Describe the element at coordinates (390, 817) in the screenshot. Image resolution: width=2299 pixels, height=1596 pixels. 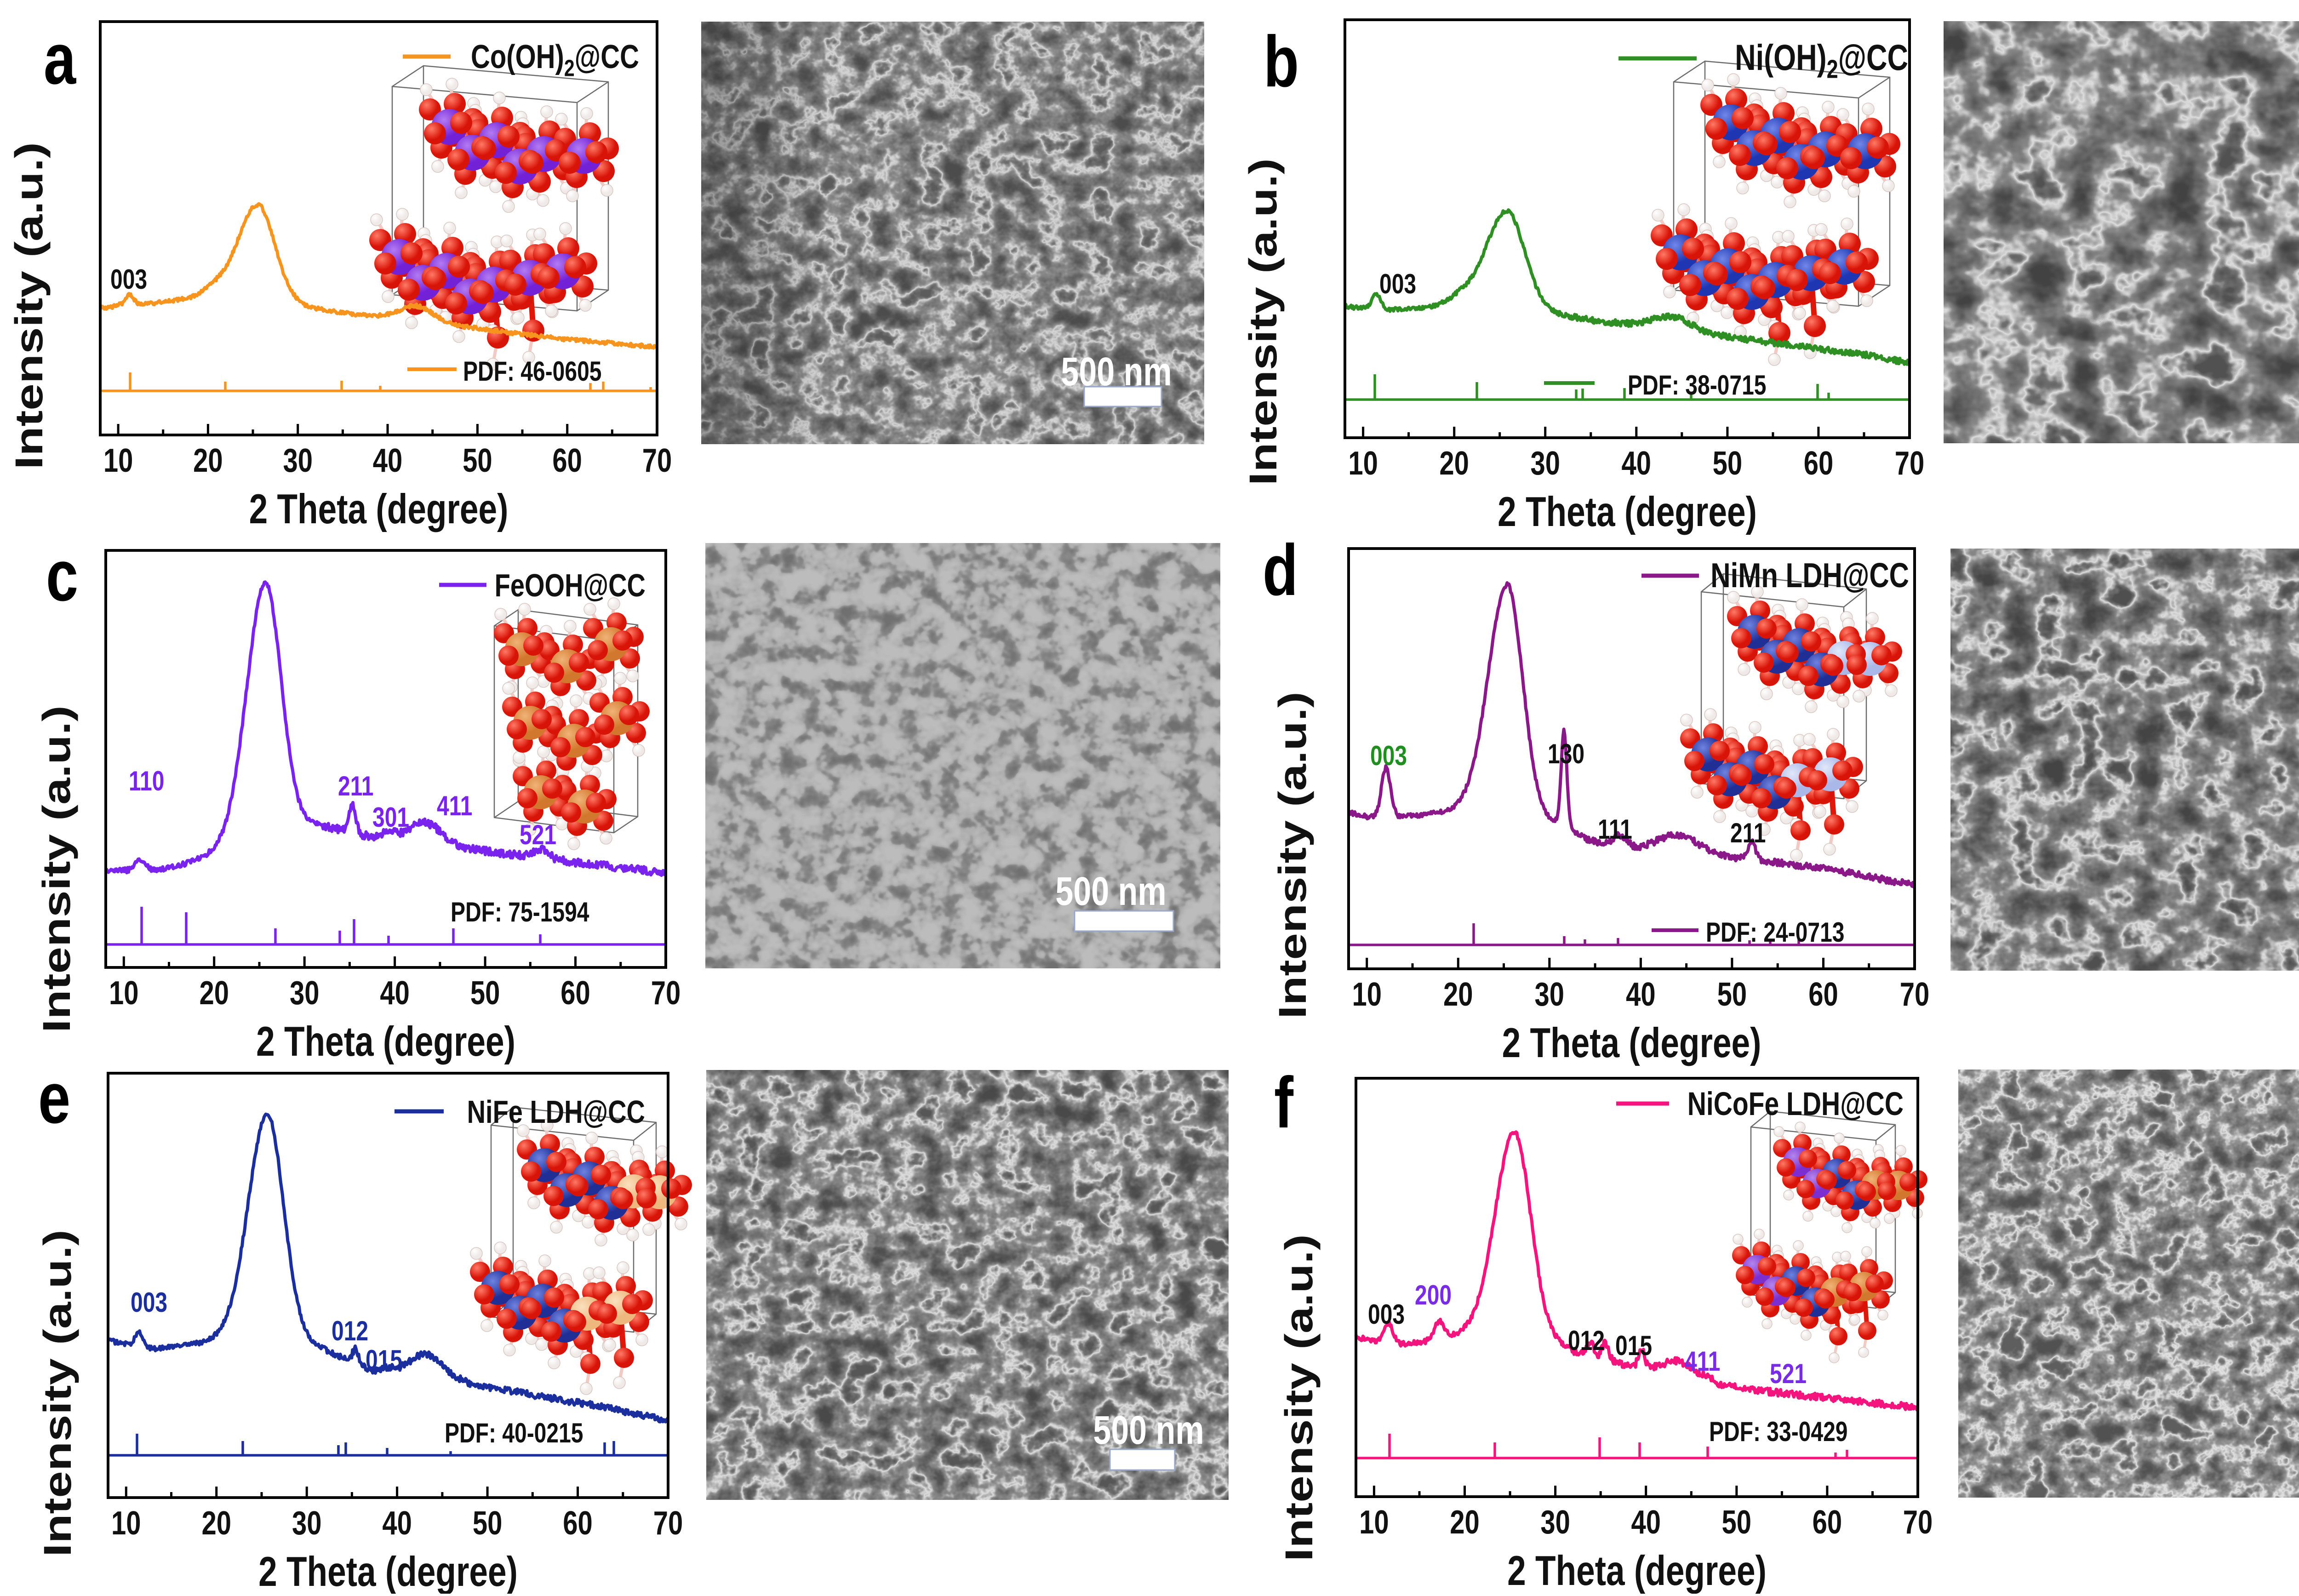
I see `svg-text: 301` at that location.